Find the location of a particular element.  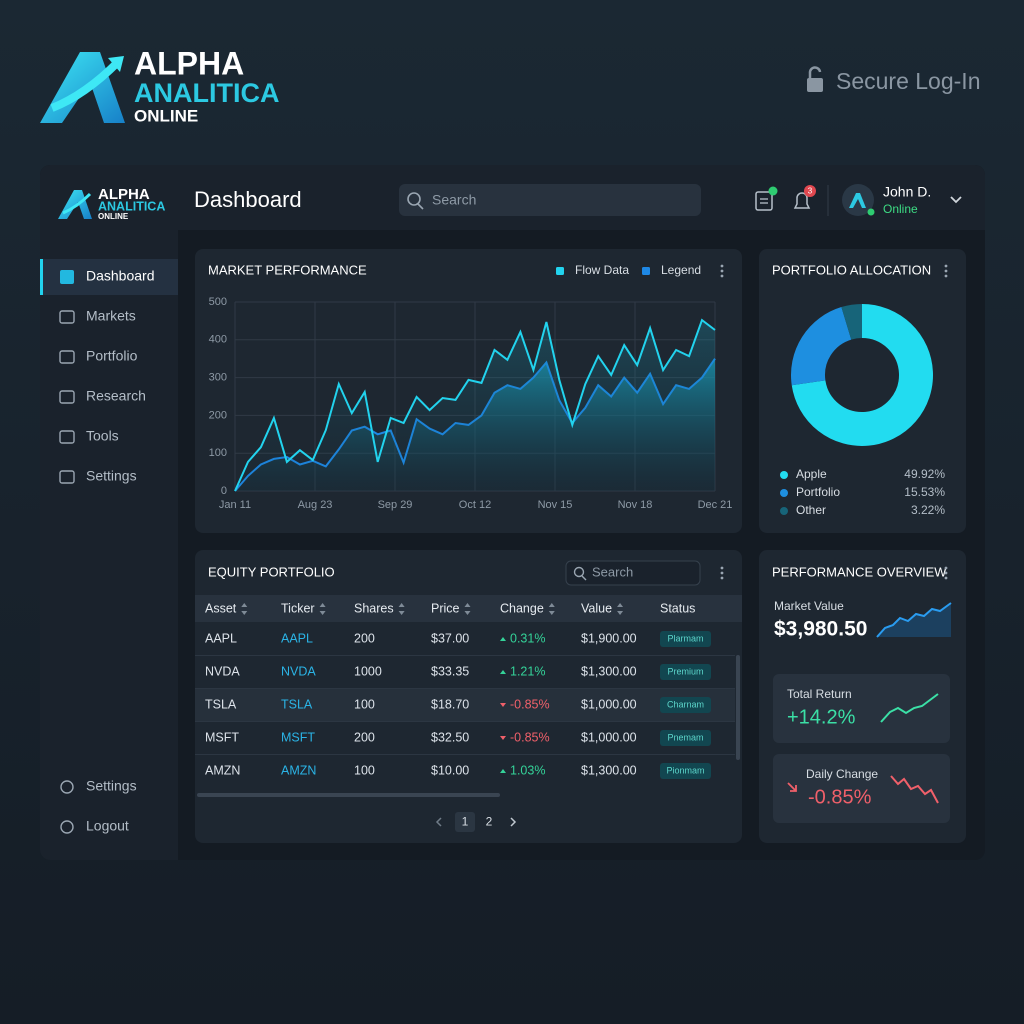

nav-item: Tools is located at coordinates (89, 436).